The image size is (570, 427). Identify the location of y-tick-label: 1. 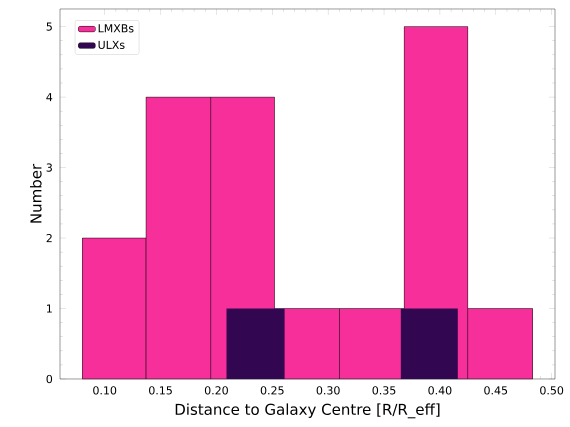
(49, 308).